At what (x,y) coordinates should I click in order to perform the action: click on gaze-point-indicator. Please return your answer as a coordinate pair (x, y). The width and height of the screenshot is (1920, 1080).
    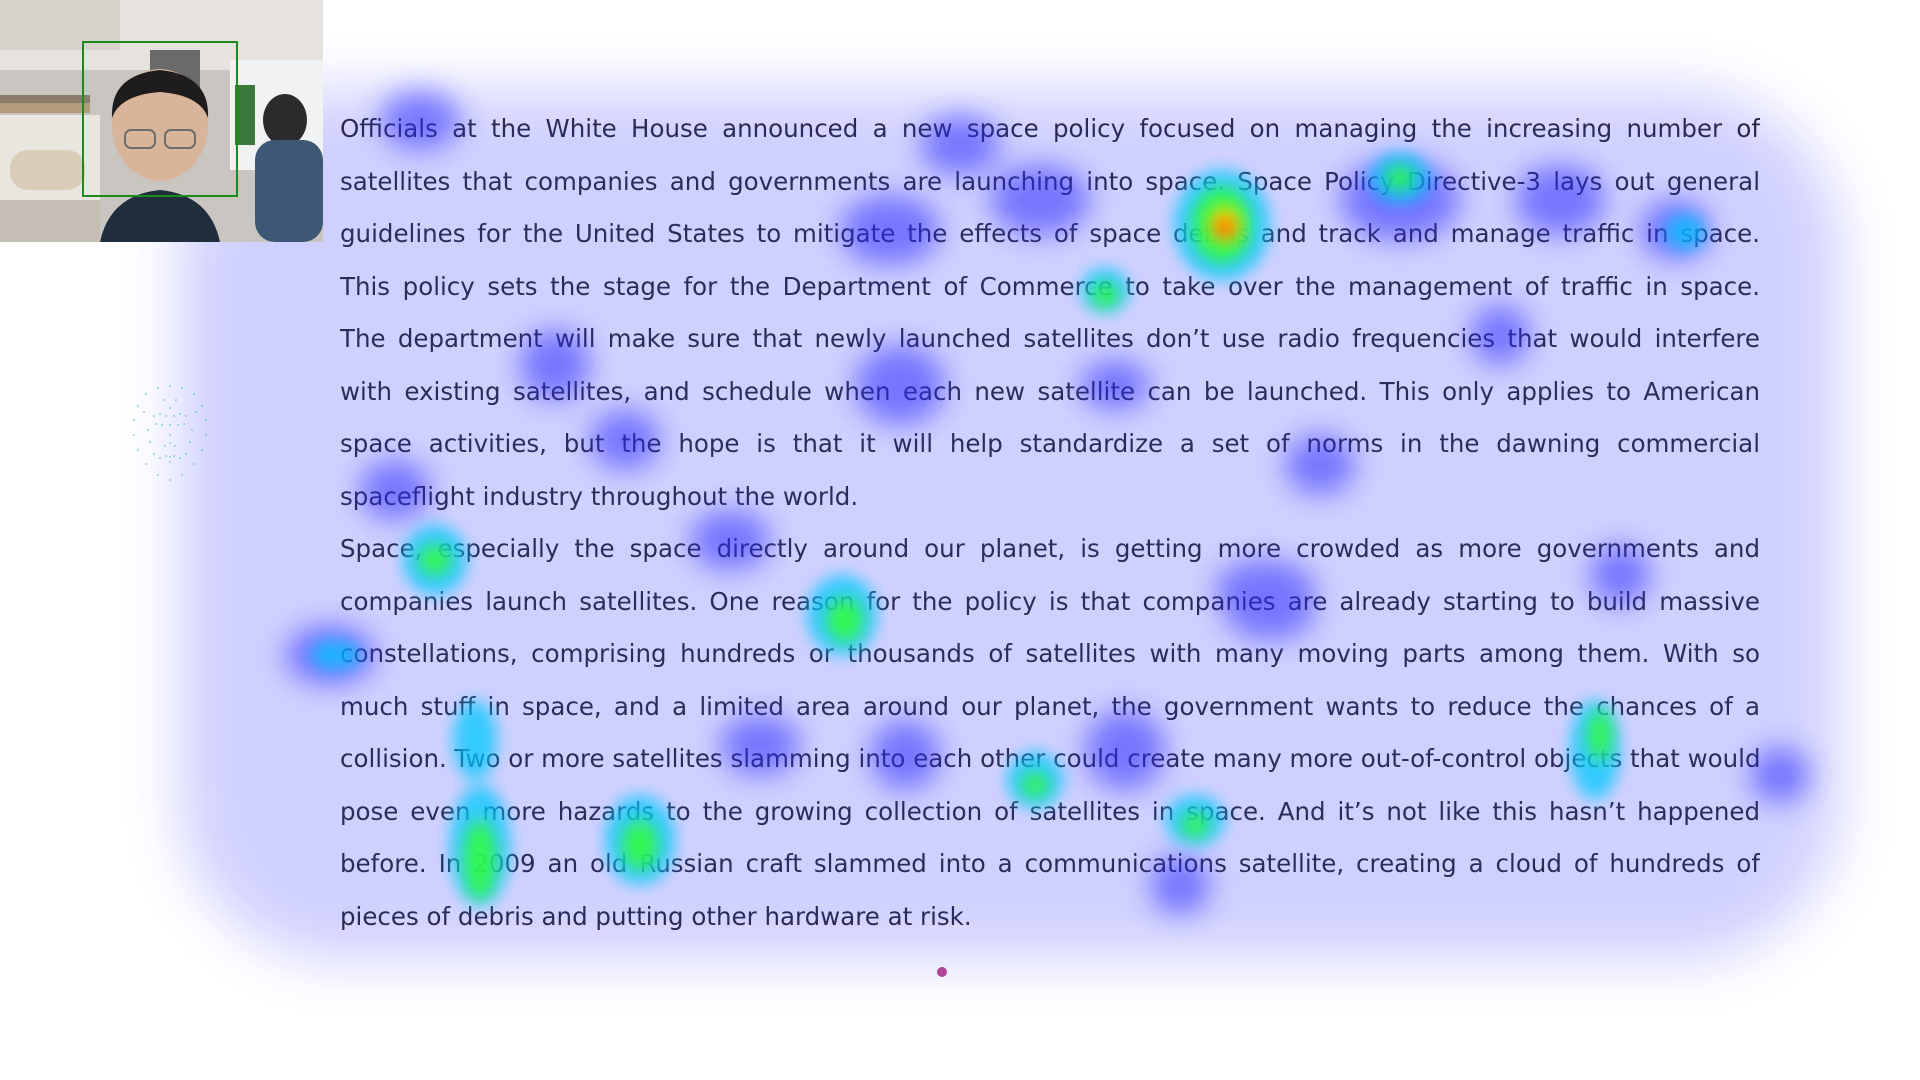
    Looking at the image, I should click on (942, 972).